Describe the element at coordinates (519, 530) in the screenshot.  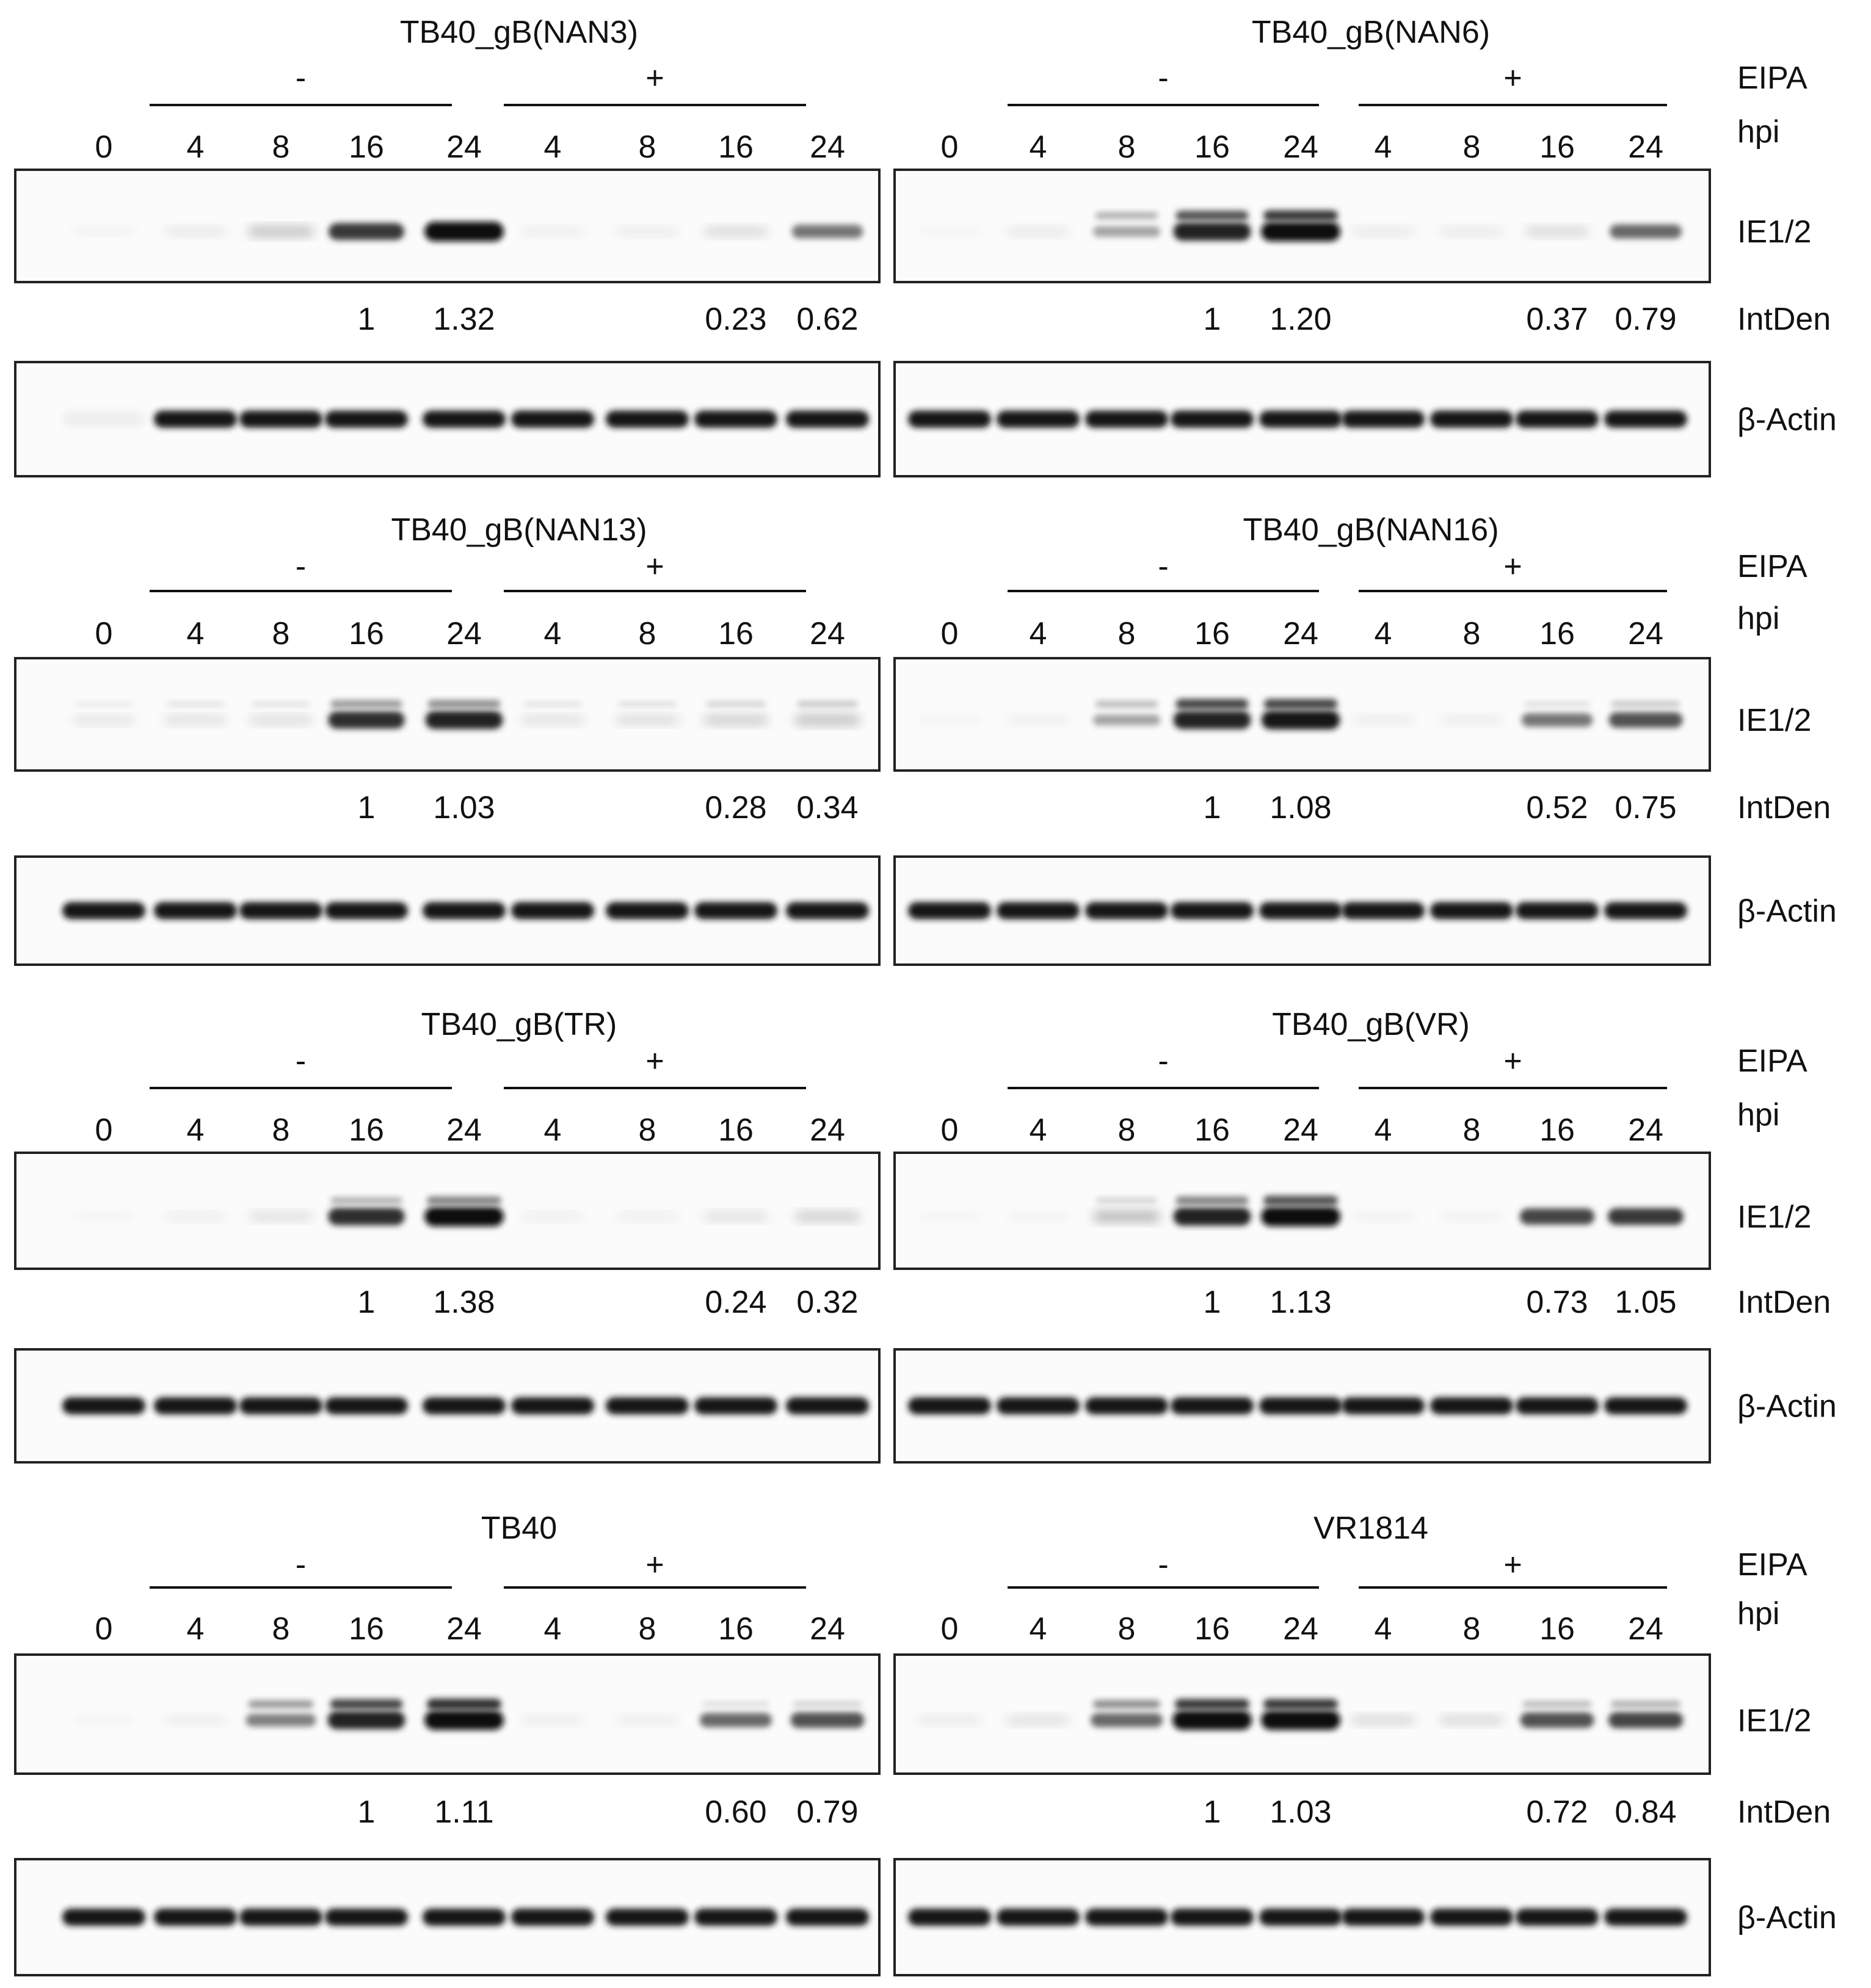
I see `panel-title: TB40_gB(NAN13)` at that location.